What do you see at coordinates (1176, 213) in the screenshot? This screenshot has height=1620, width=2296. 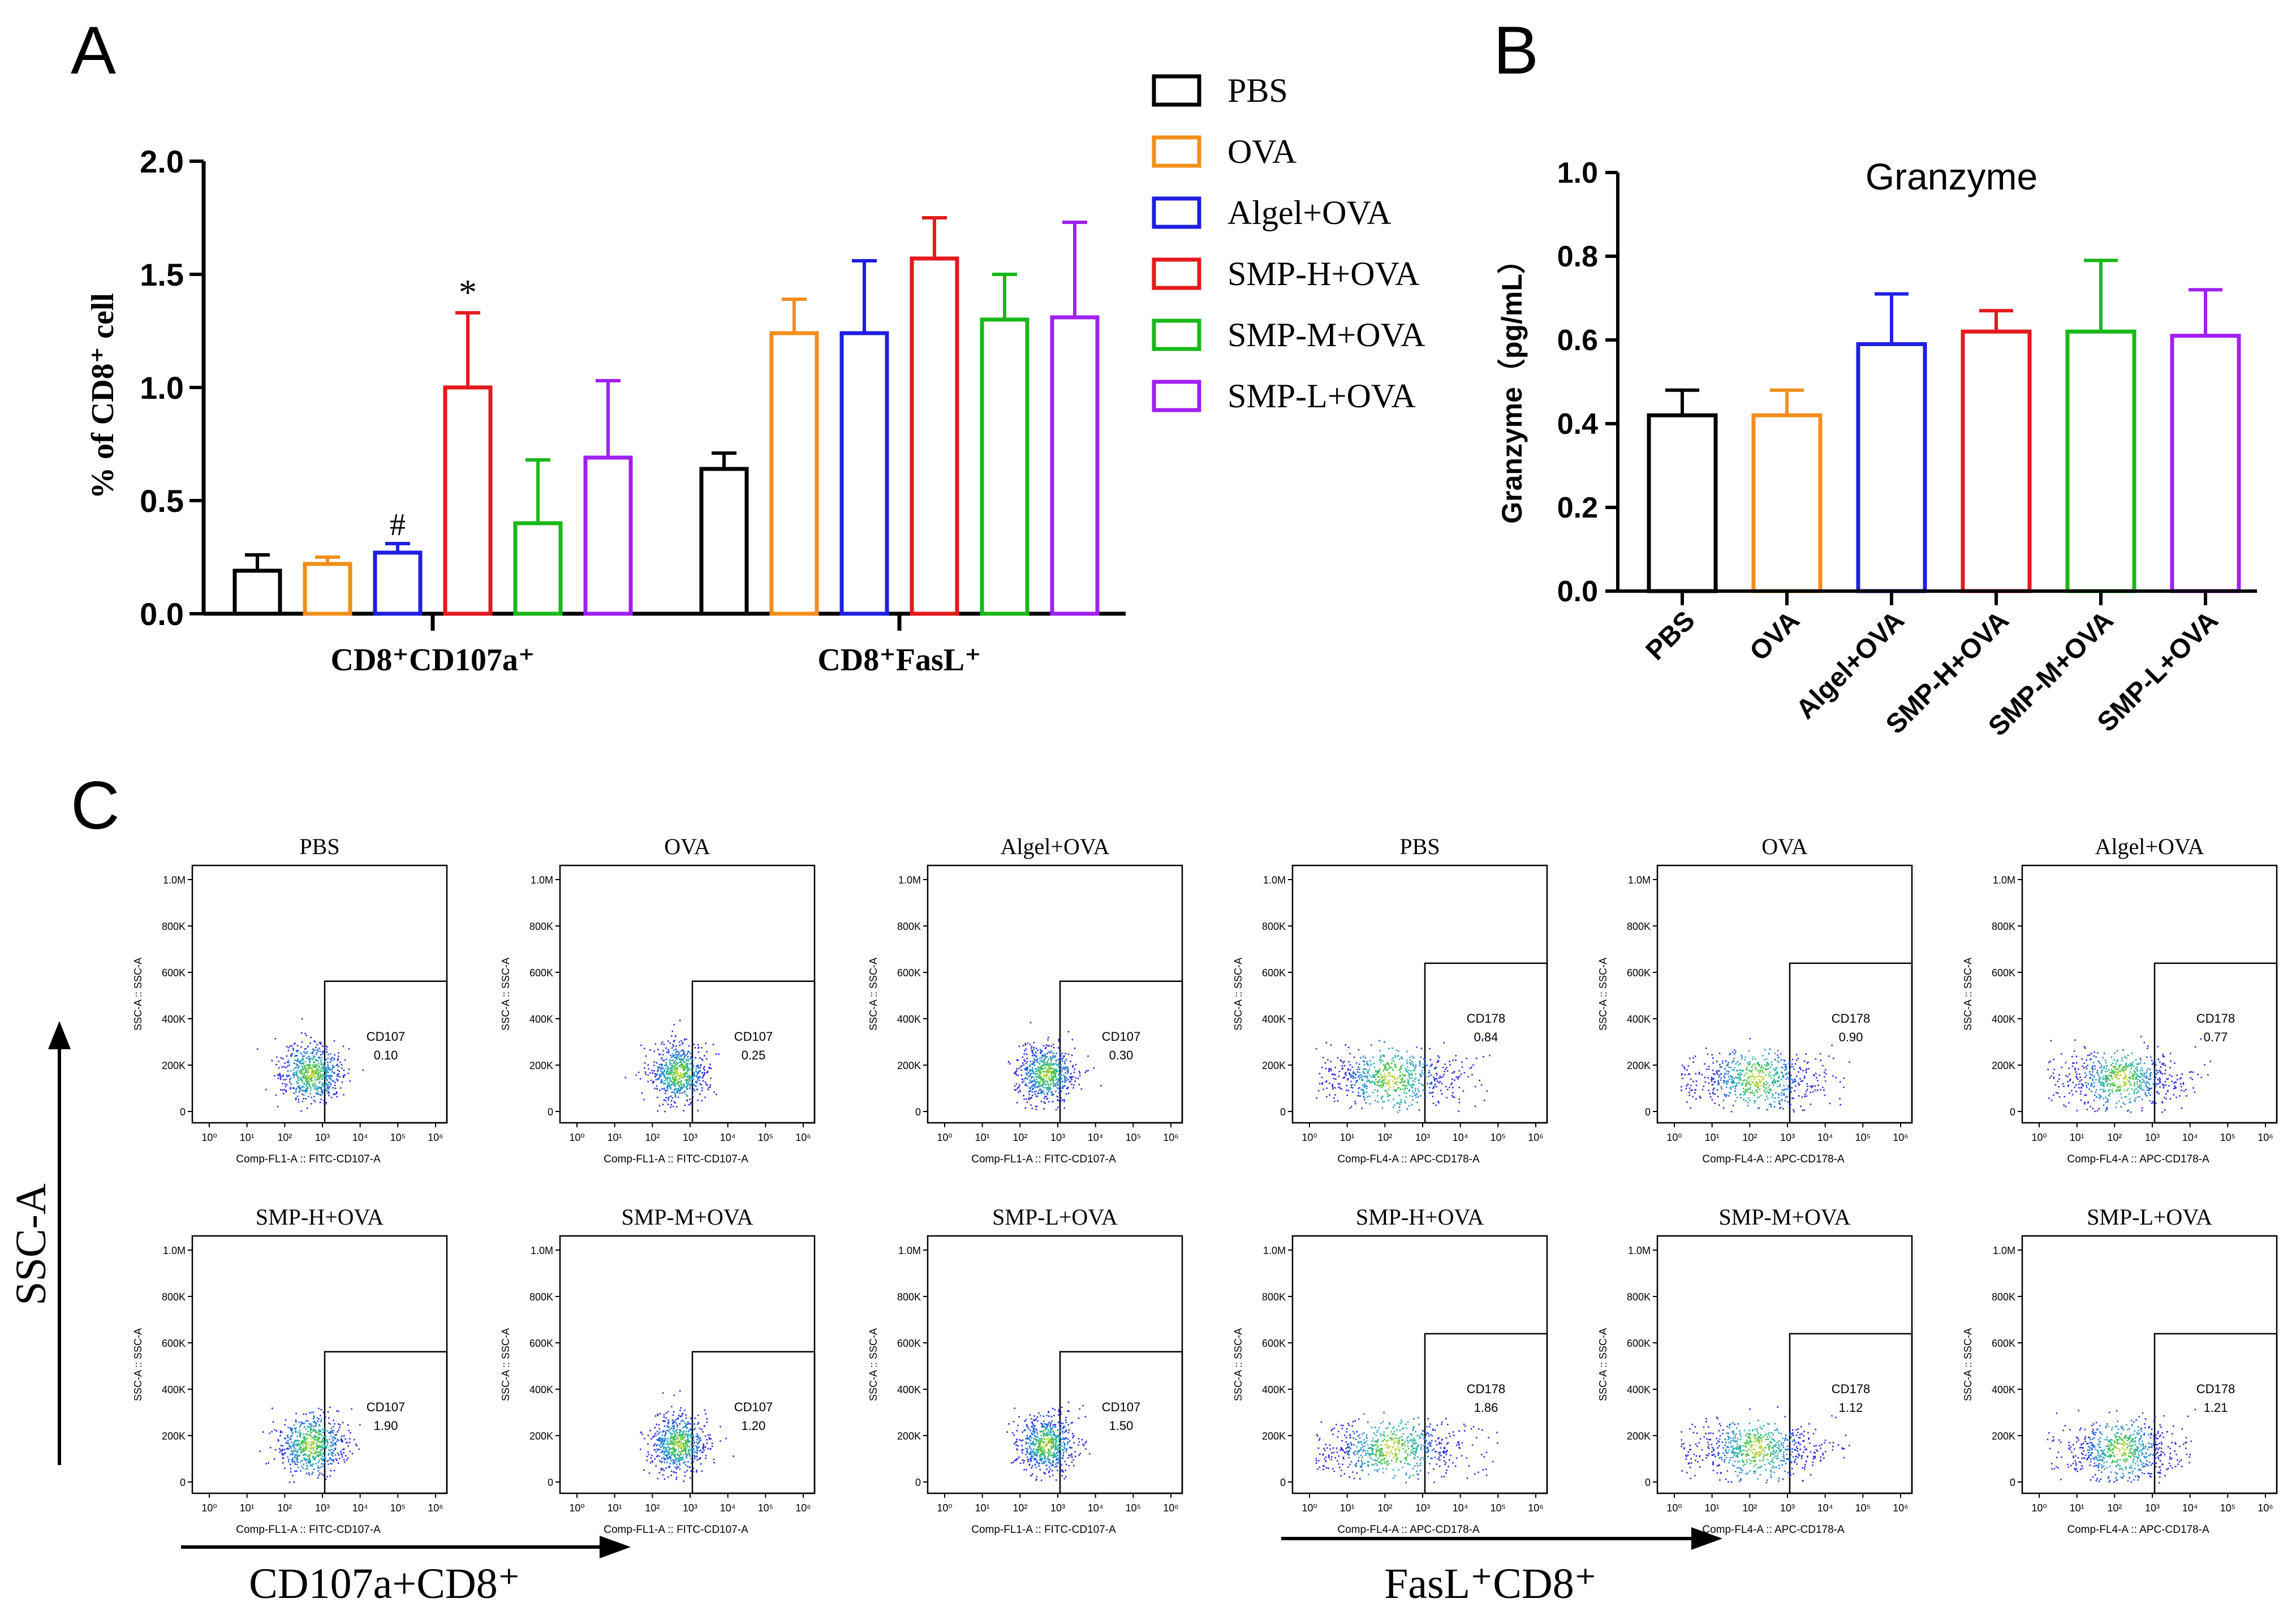 I see `legend-swatch` at bounding box center [1176, 213].